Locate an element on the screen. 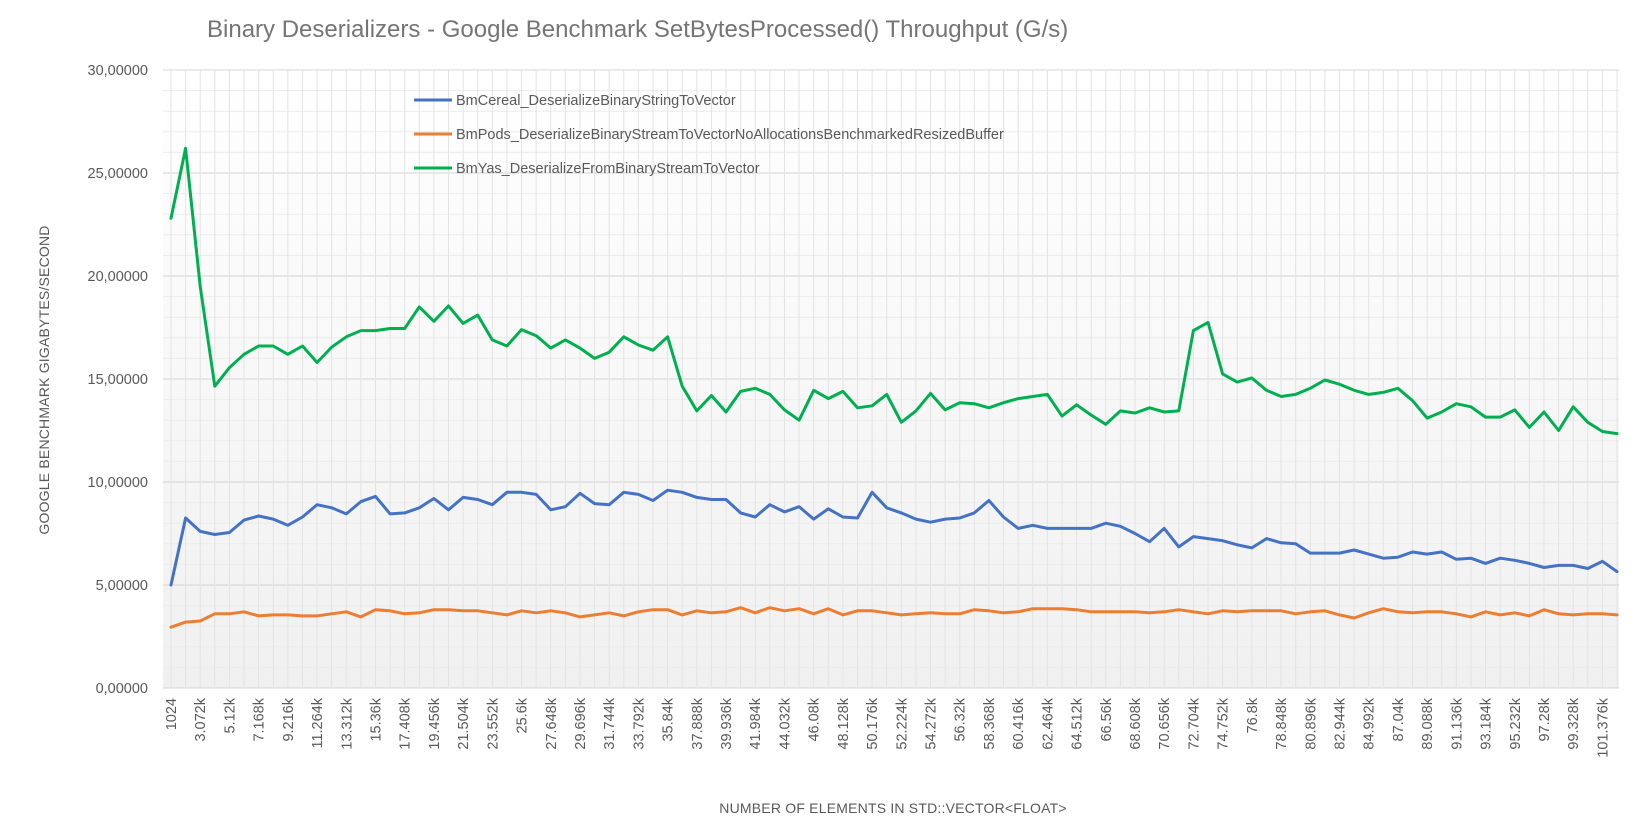  x-tick-label: 35.84k is located at coordinates (669, 719).